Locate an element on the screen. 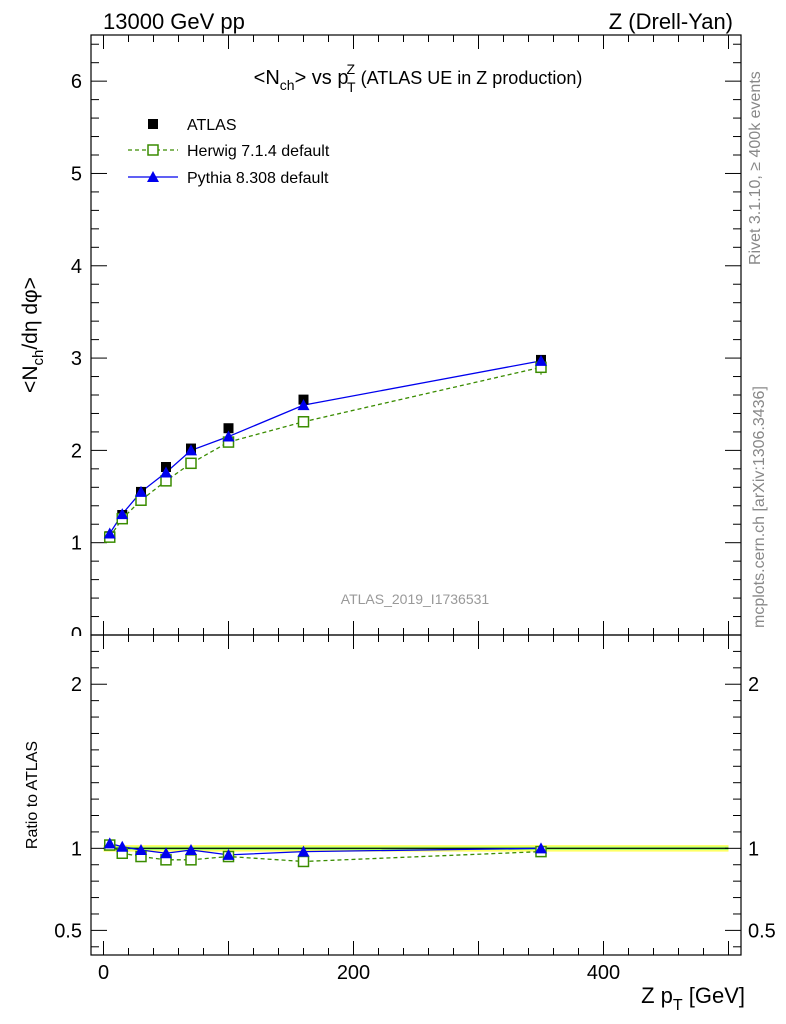  chart-title: <Nch> vs pZ T (ATLAS UE in Z production) is located at coordinates (418, 78).